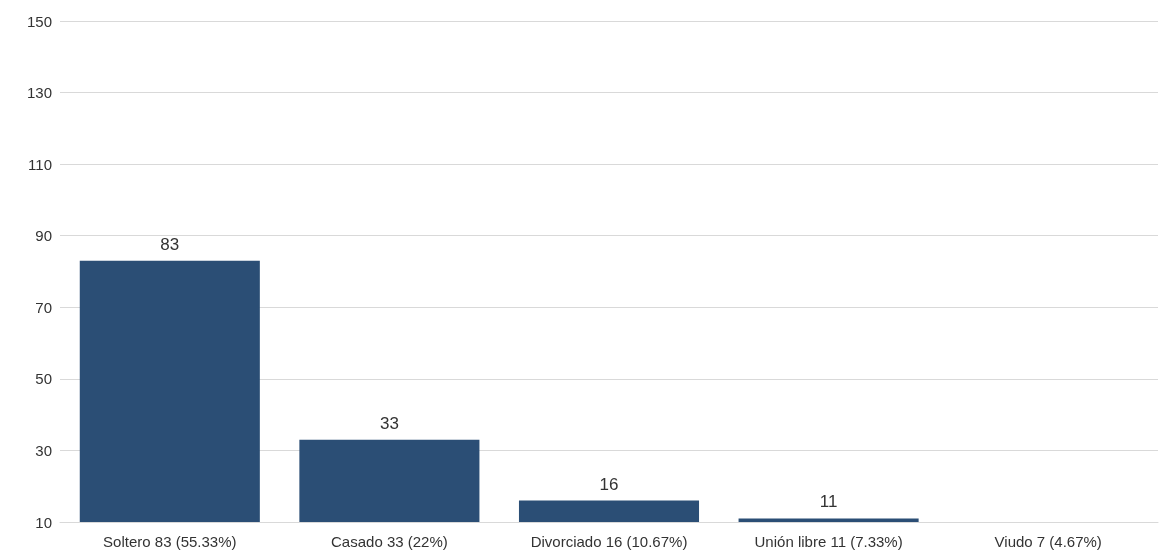 This screenshot has height=560, width=1162. I want to click on y-tick-label: 10, so click(43, 522).